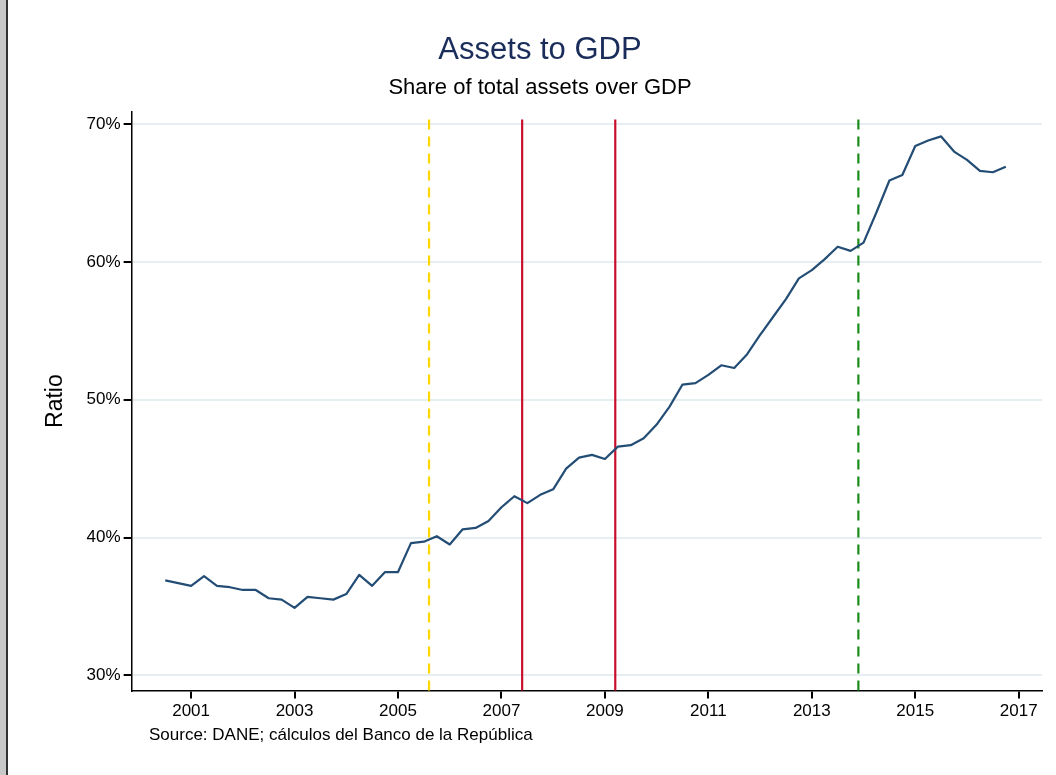  Describe the element at coordinates (103, 675) in the screenshot. I see `y-tick-label: 30%` at that location.